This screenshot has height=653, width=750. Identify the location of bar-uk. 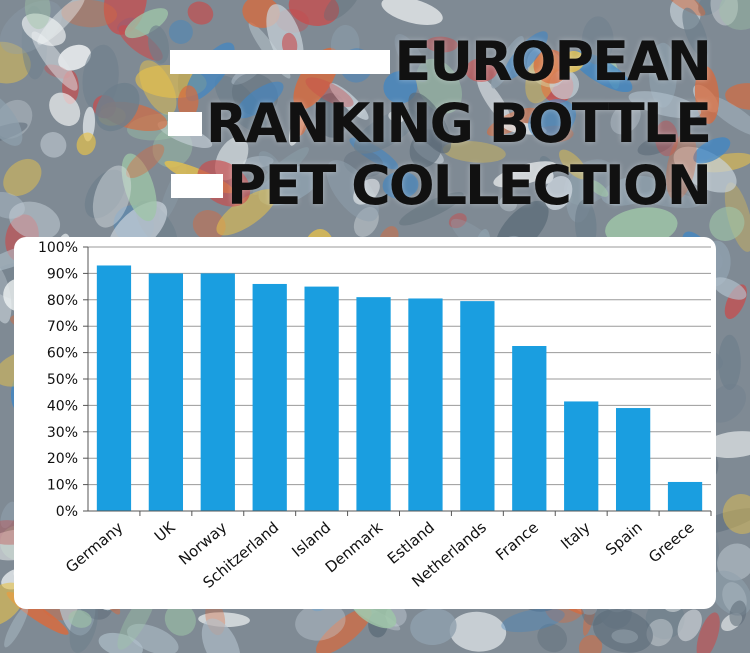
(166, 392).